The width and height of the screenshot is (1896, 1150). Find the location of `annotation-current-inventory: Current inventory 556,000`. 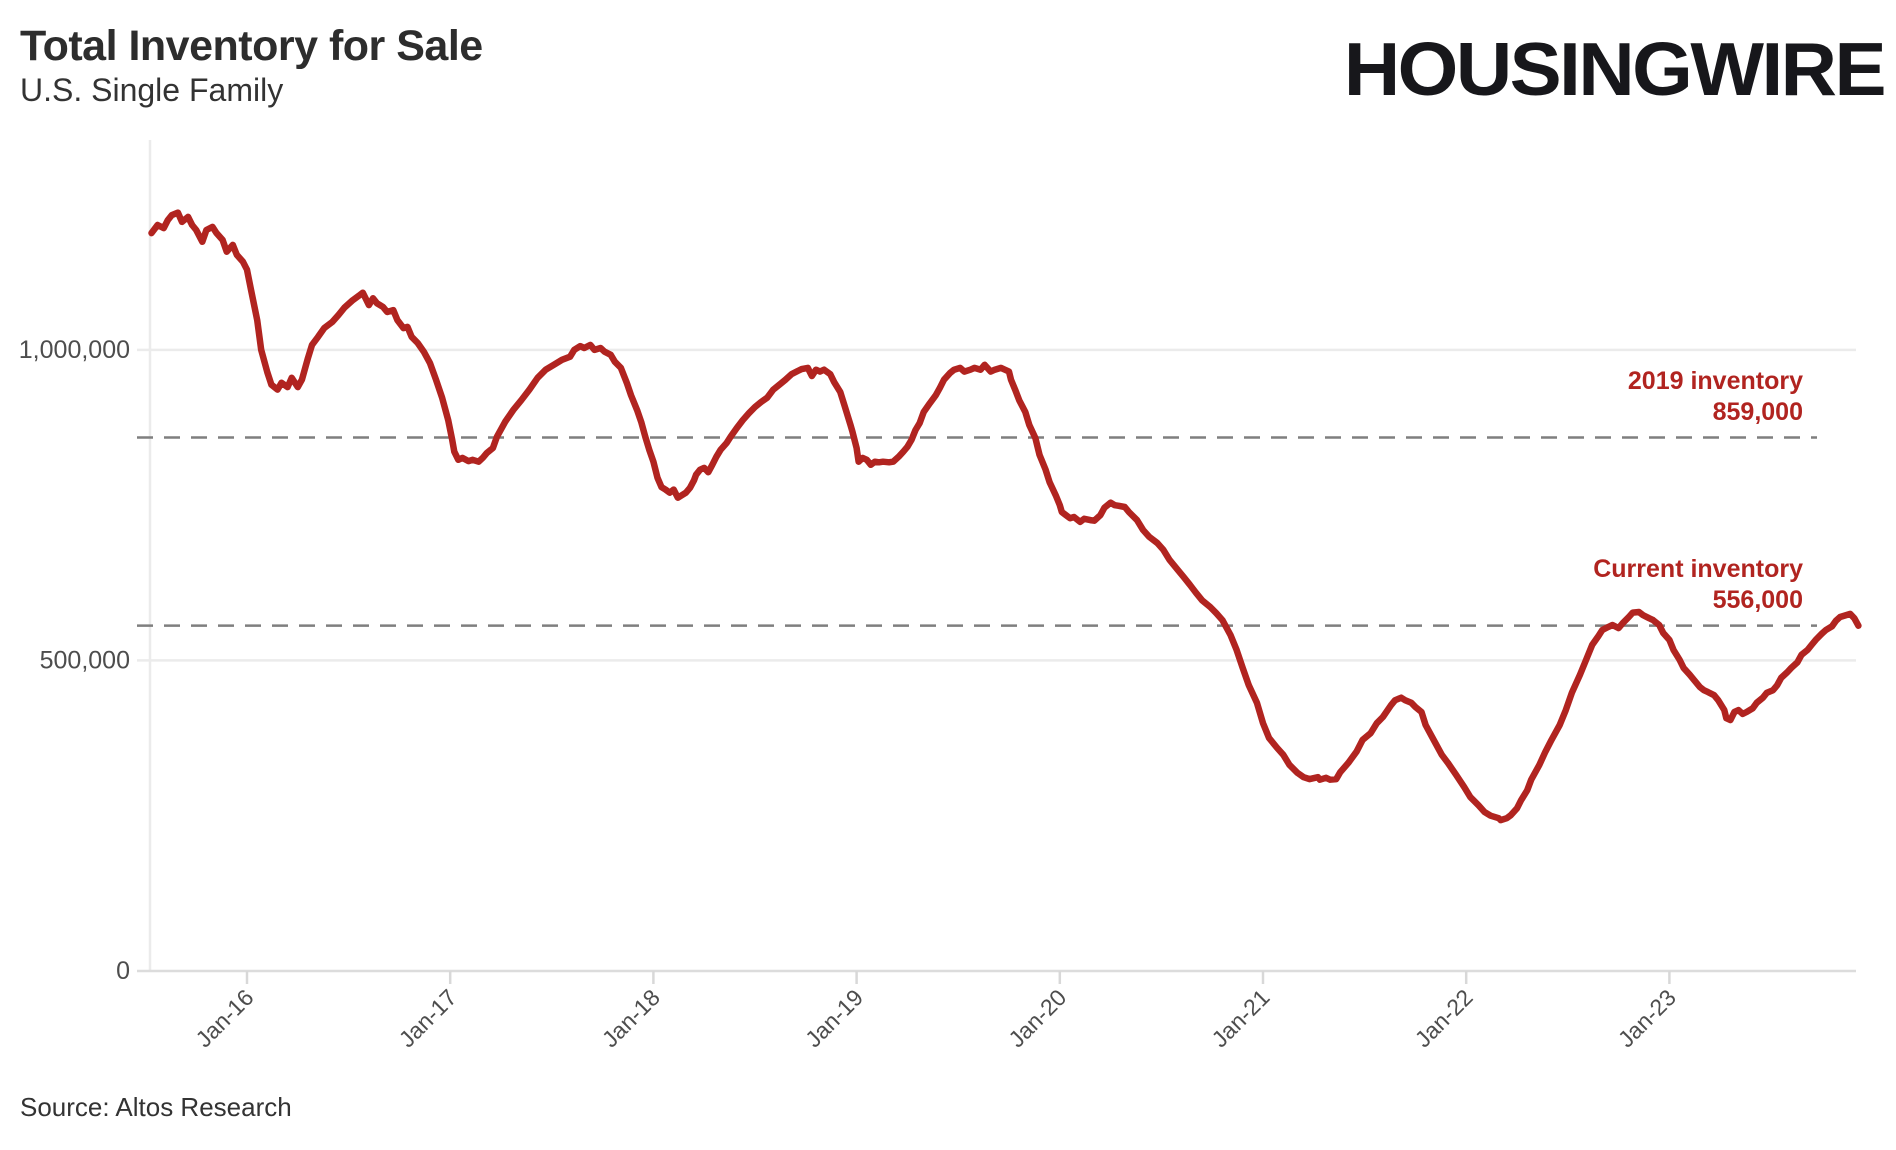

annotation-current-inventory: Current inventory 556,000 is located at coordinates (1698, 585).